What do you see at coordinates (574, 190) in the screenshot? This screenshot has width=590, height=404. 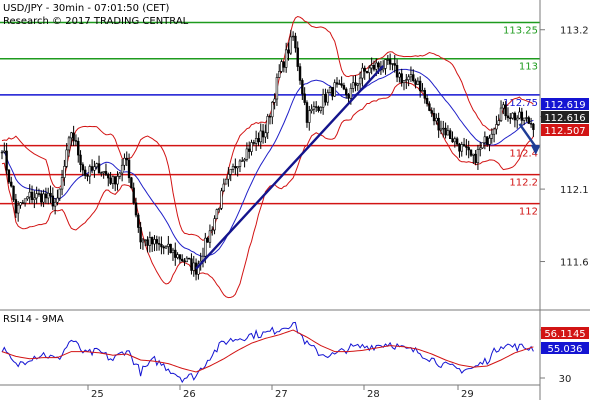 I see `price-tick-label: 112.1` at bounding box center [574, 190].